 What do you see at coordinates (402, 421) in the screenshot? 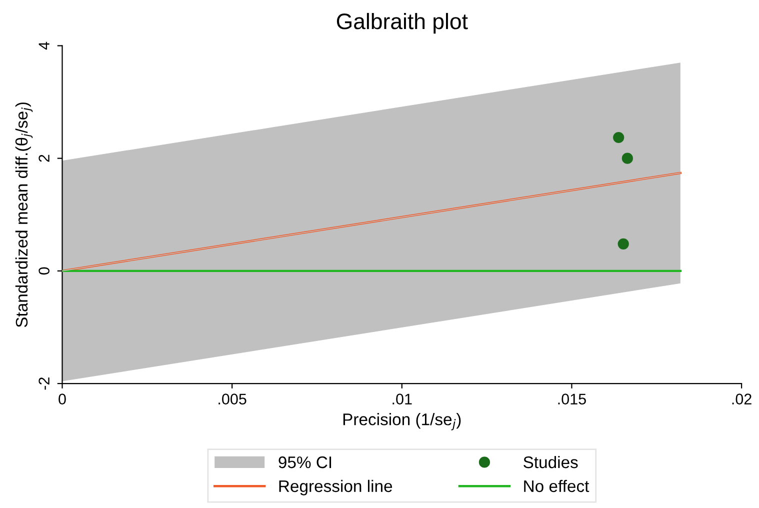
I see `x-axis-title: Precision (1/se$_{j}$)` at bounding box center [402, 421].